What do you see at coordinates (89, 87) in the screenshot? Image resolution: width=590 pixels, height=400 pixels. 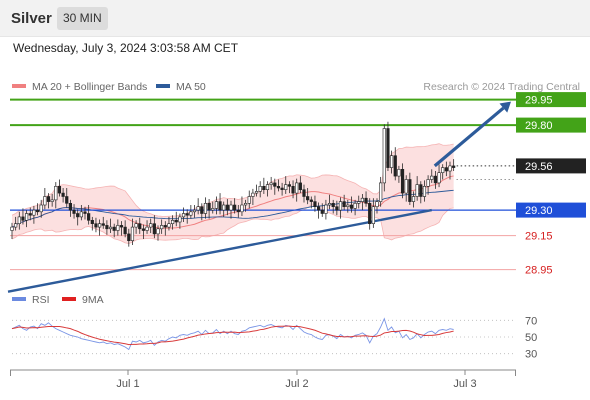 I see `legend-label: MA 20 + Bollinger Bands` at bounding box center [89, 87].